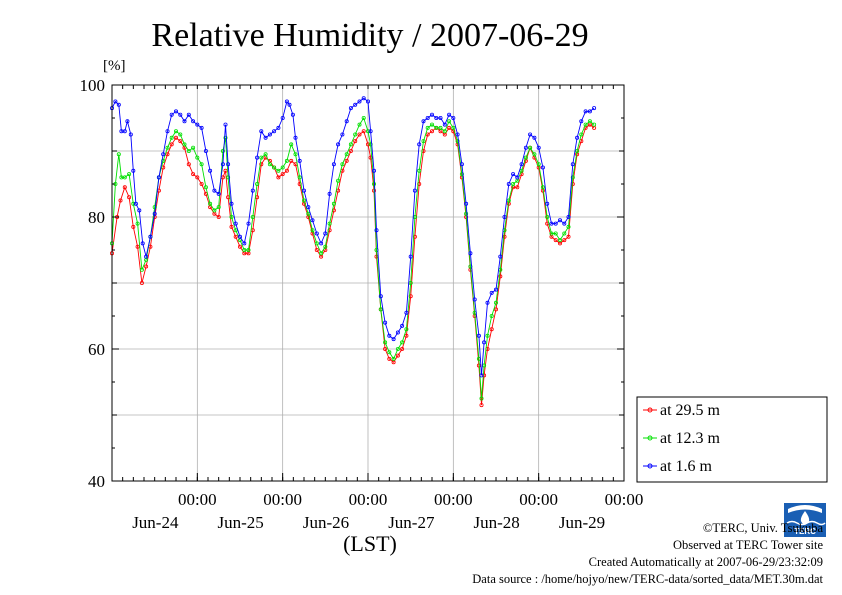 This screenshot has height=595, width=842. What do you see at coordinates (747, 545) in the screenshot?
I see `footer-observed: Observed at TERC Tower site` at bounding box center [747, 545].